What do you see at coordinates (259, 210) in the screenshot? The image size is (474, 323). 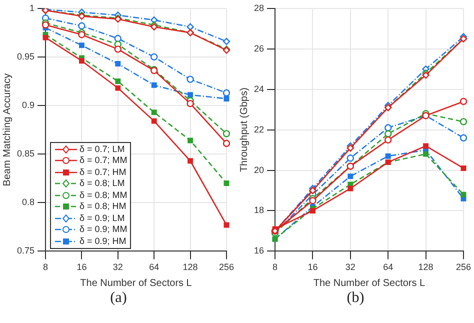 I see `y-tick-label: 18` at bounding box center [259, 210].